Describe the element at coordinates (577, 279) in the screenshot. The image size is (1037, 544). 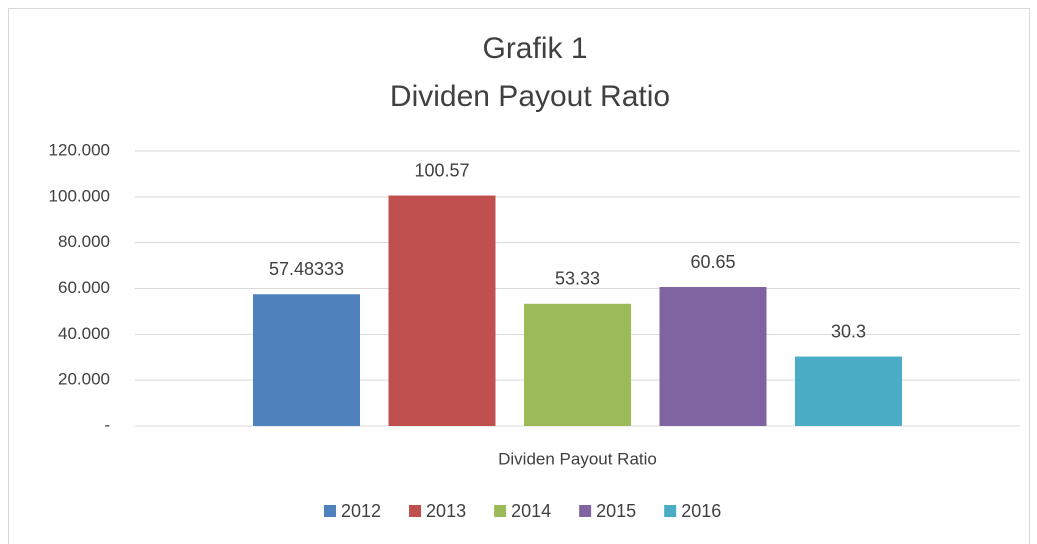
I see `data-label: 53.33` at that location.